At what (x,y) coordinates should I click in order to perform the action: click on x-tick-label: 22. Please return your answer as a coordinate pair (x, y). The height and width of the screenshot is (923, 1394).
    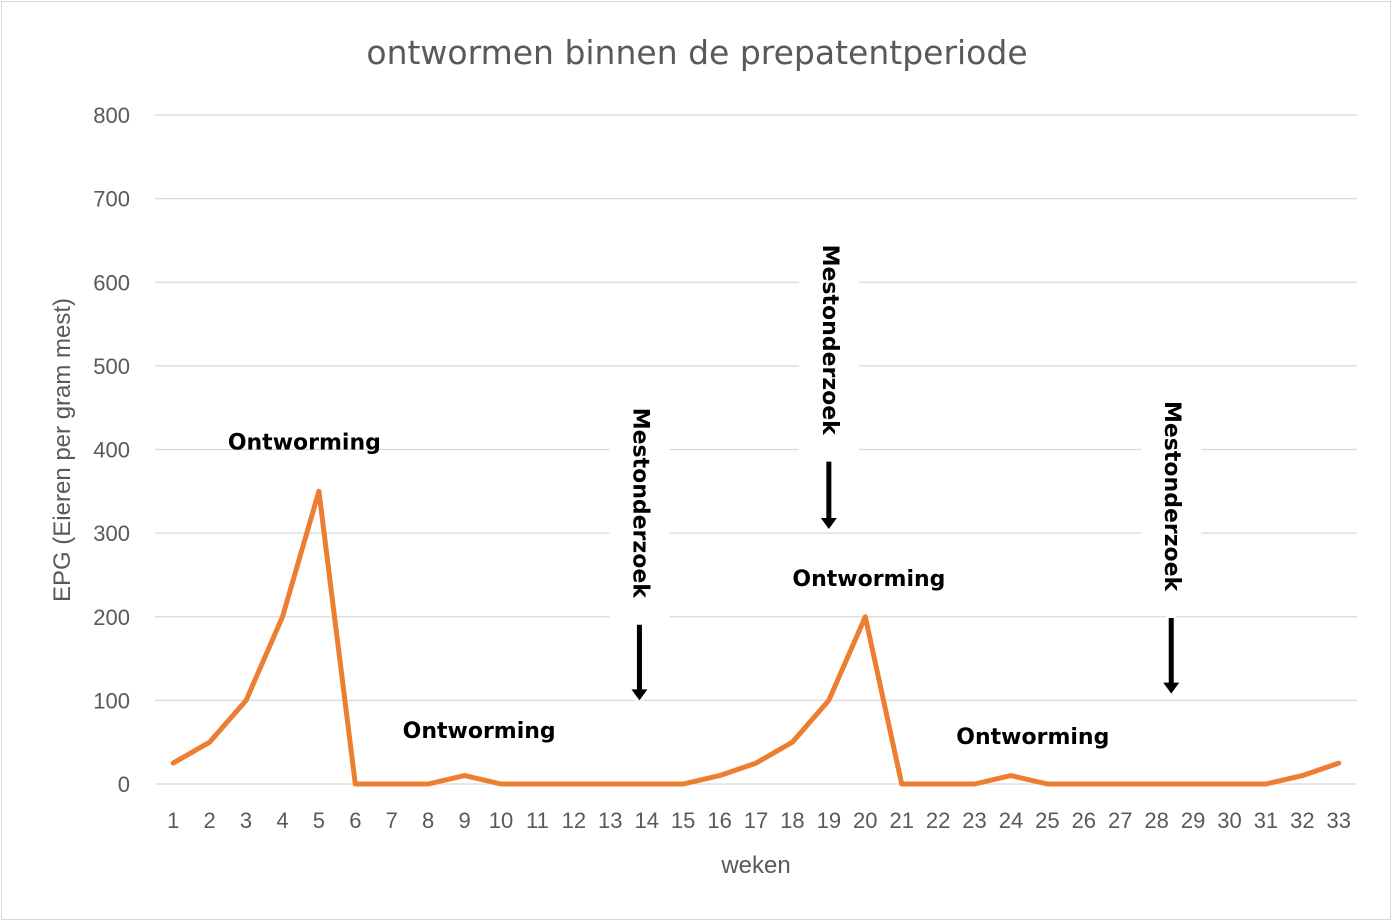
    Looking at the image, I should click on (938, 820).